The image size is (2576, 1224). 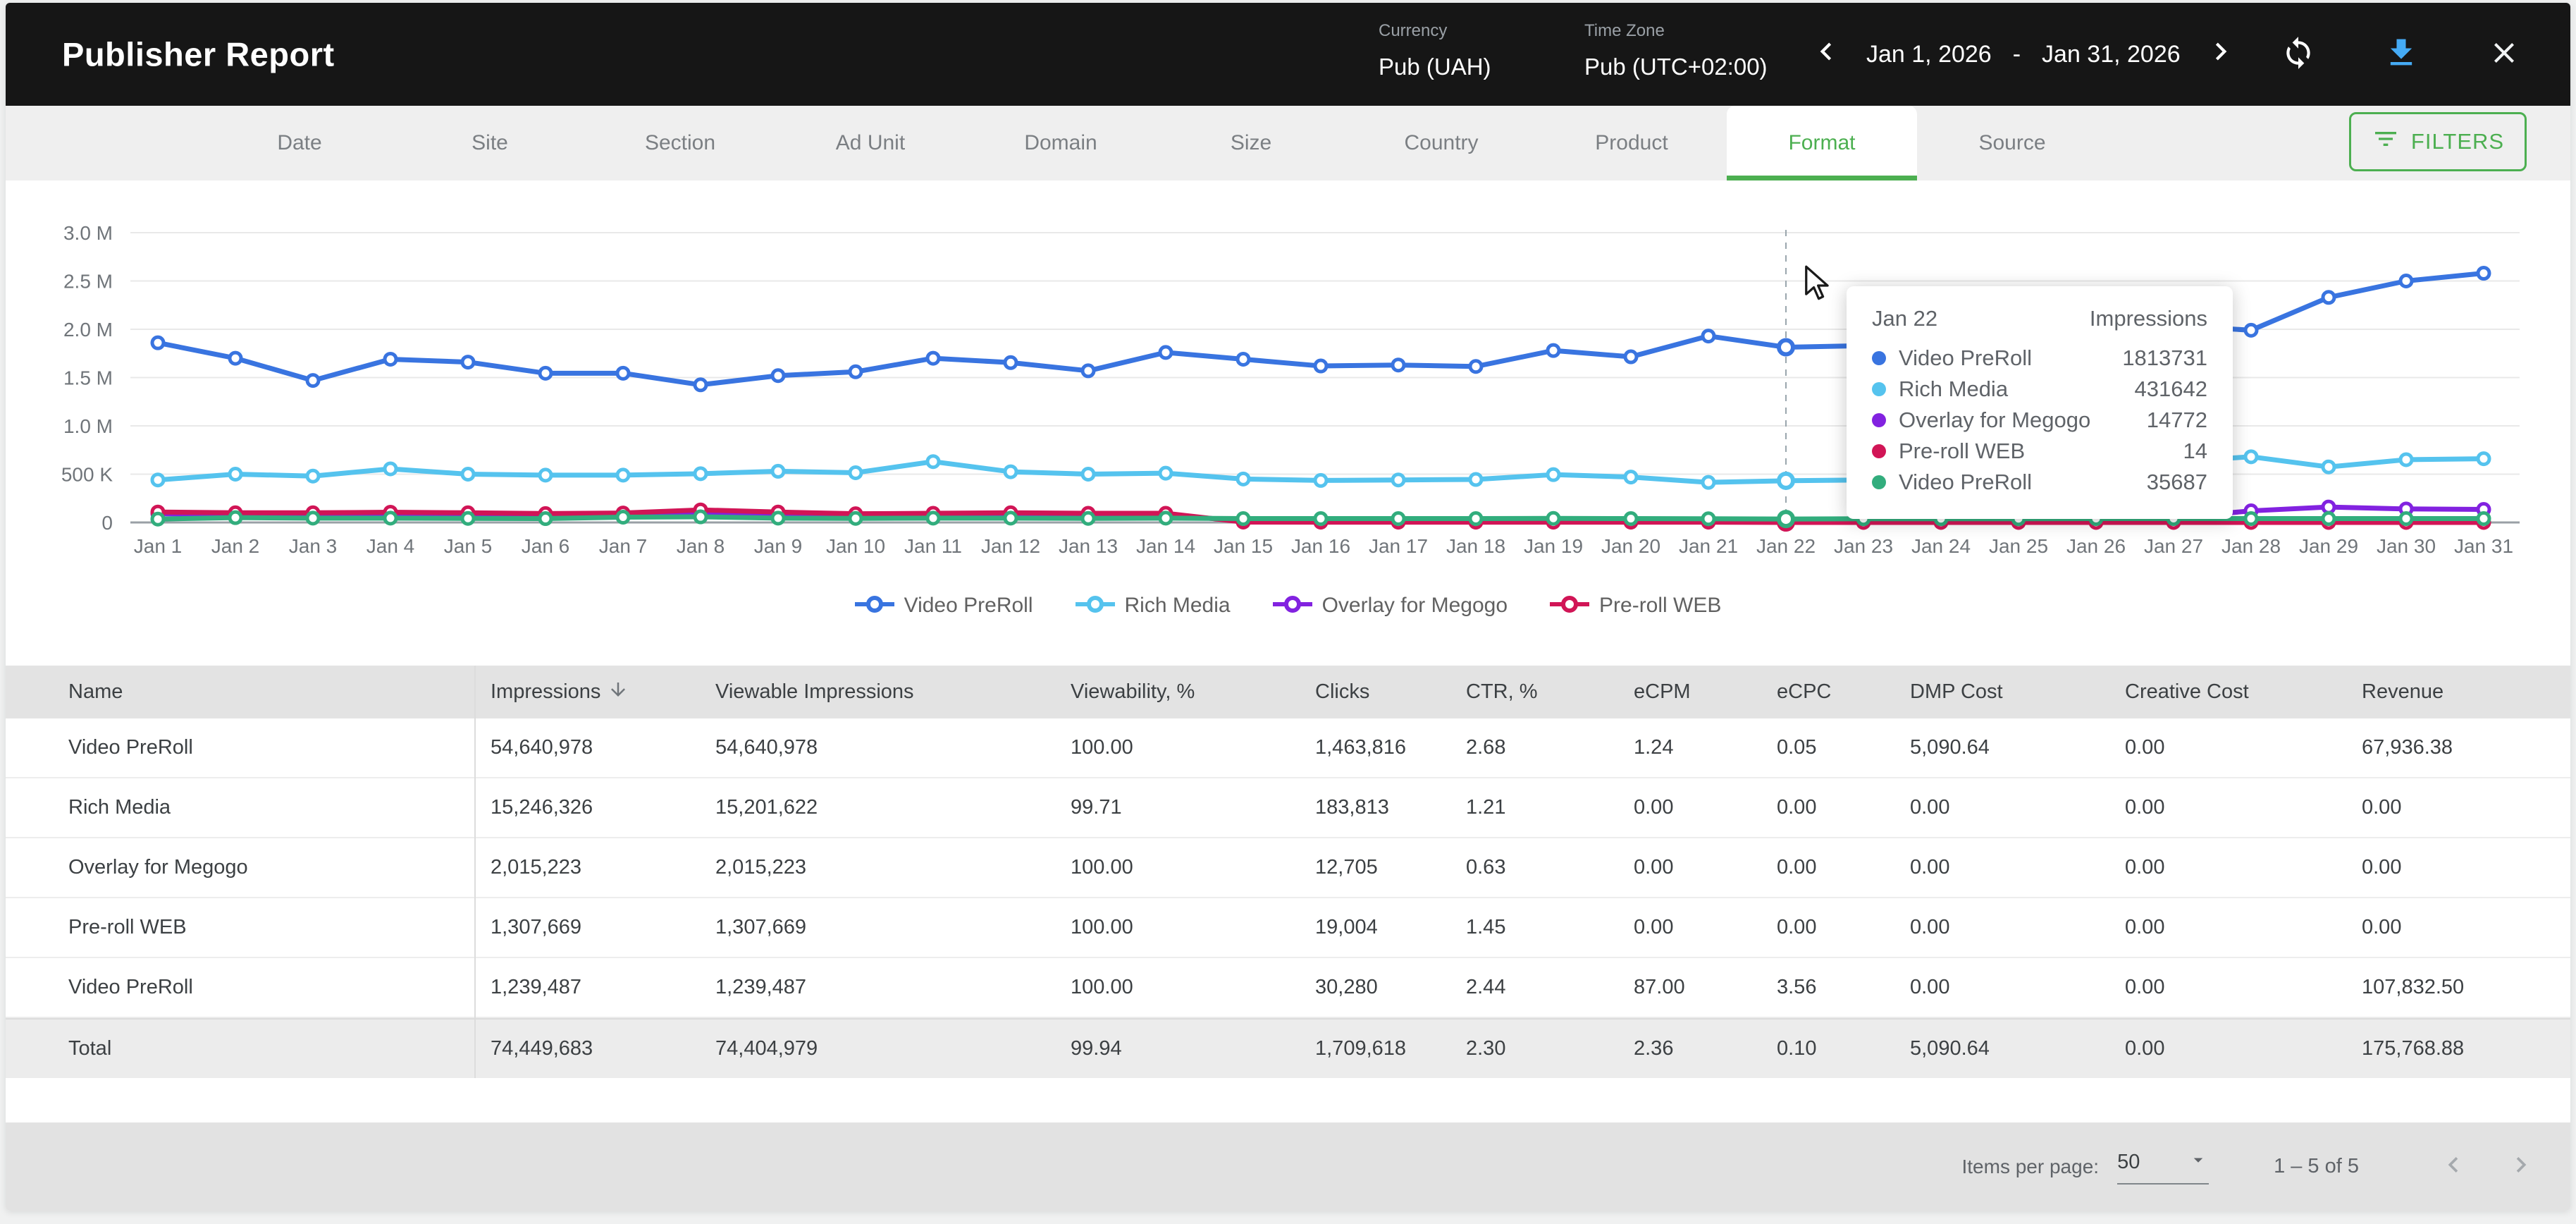 I want to click on close-icon, so click(x=2504, y=54).